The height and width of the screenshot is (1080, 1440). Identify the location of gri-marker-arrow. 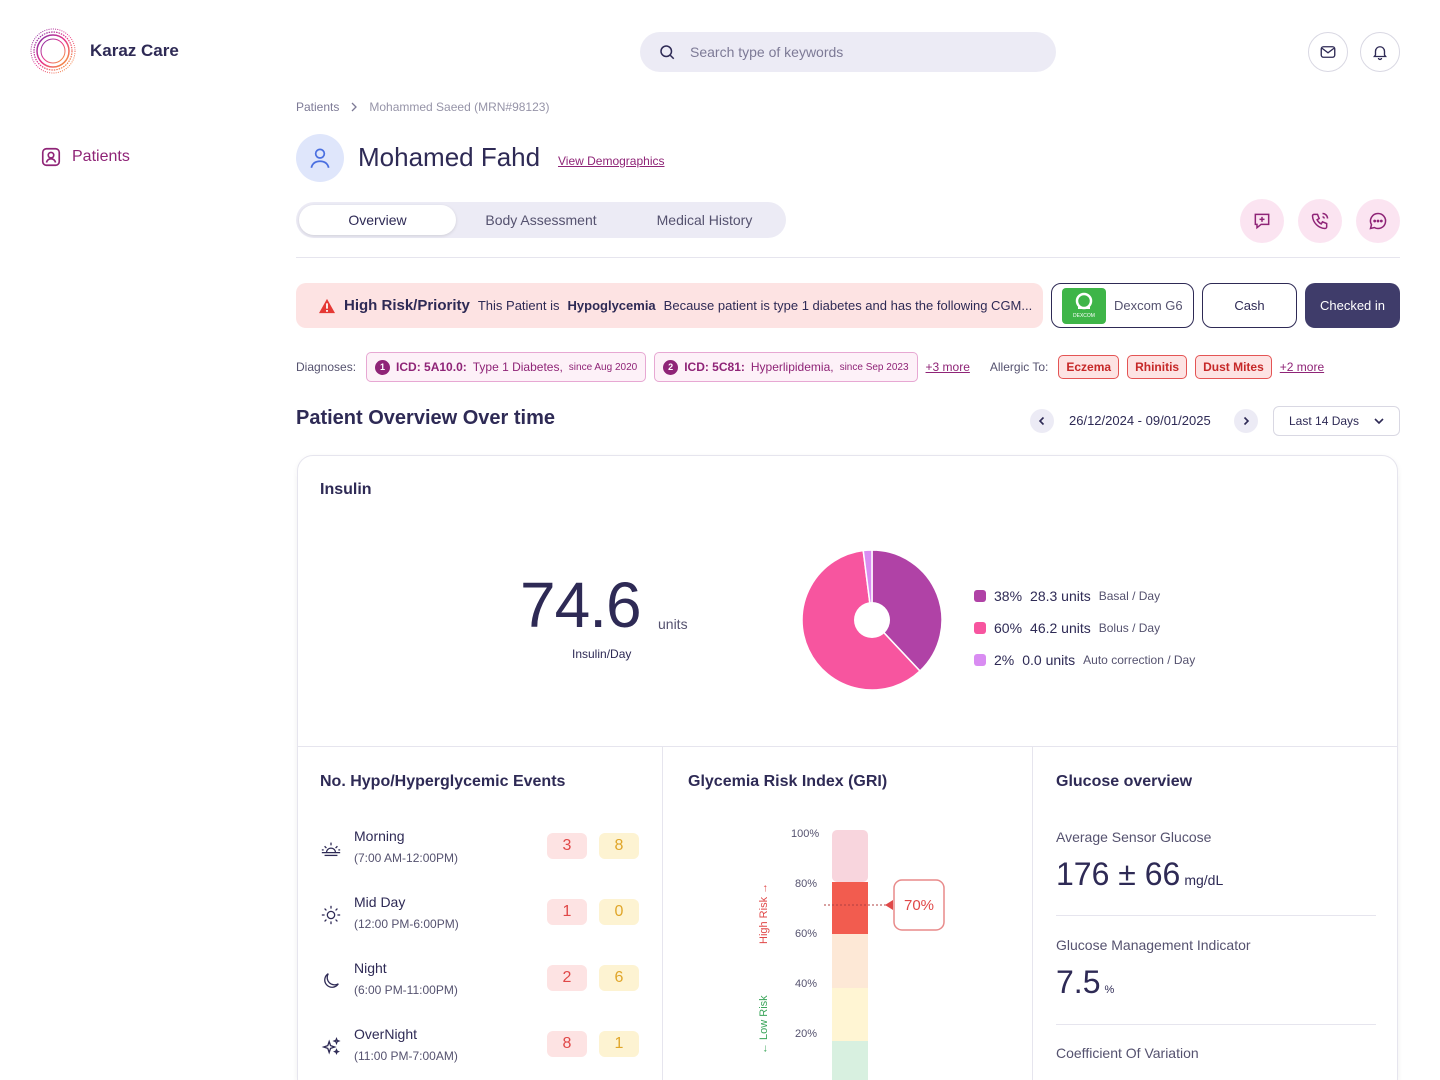
(889, 905).